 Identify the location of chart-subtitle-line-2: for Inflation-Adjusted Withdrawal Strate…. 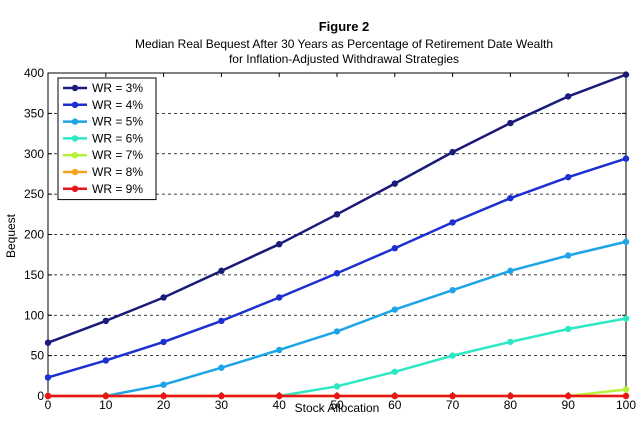
(344, 59).